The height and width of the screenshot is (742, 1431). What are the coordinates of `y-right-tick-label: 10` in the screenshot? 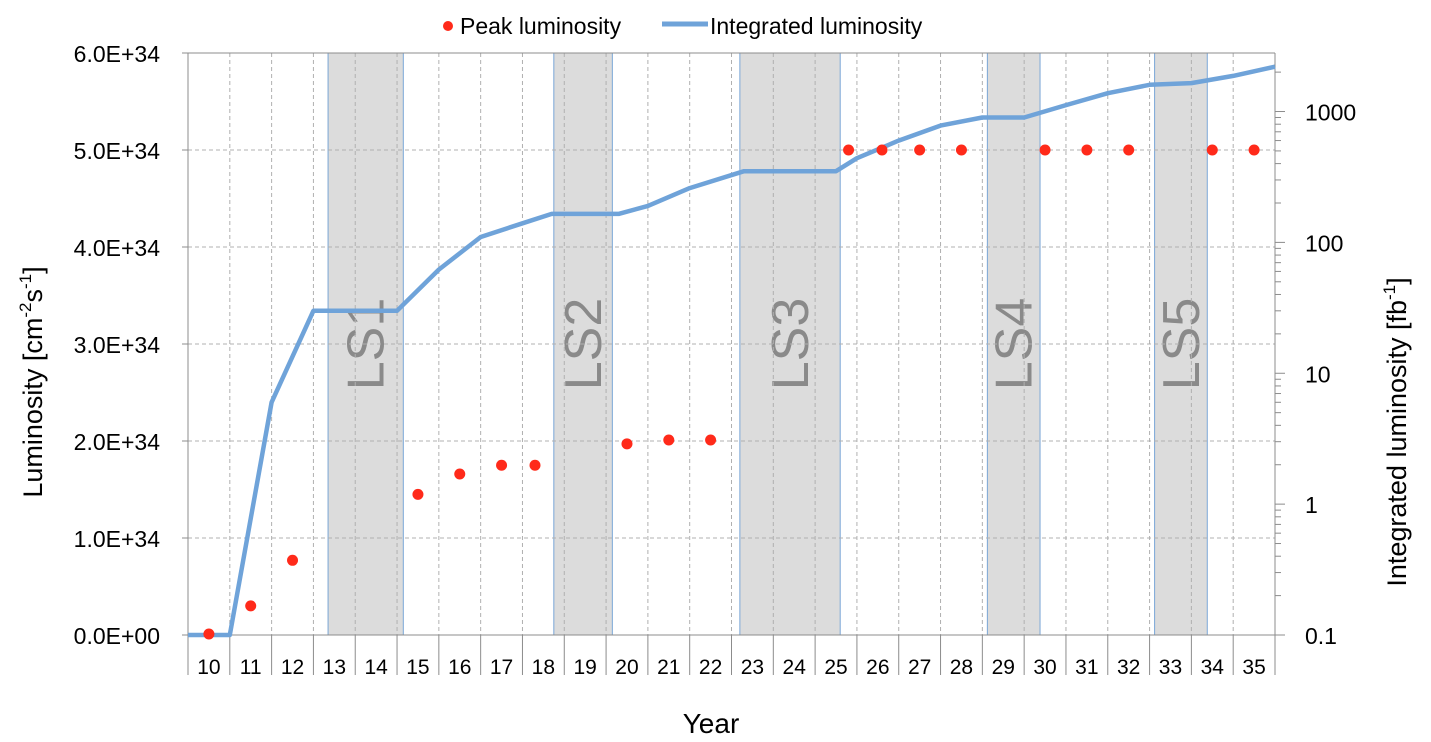 It's located at (1318, 374).